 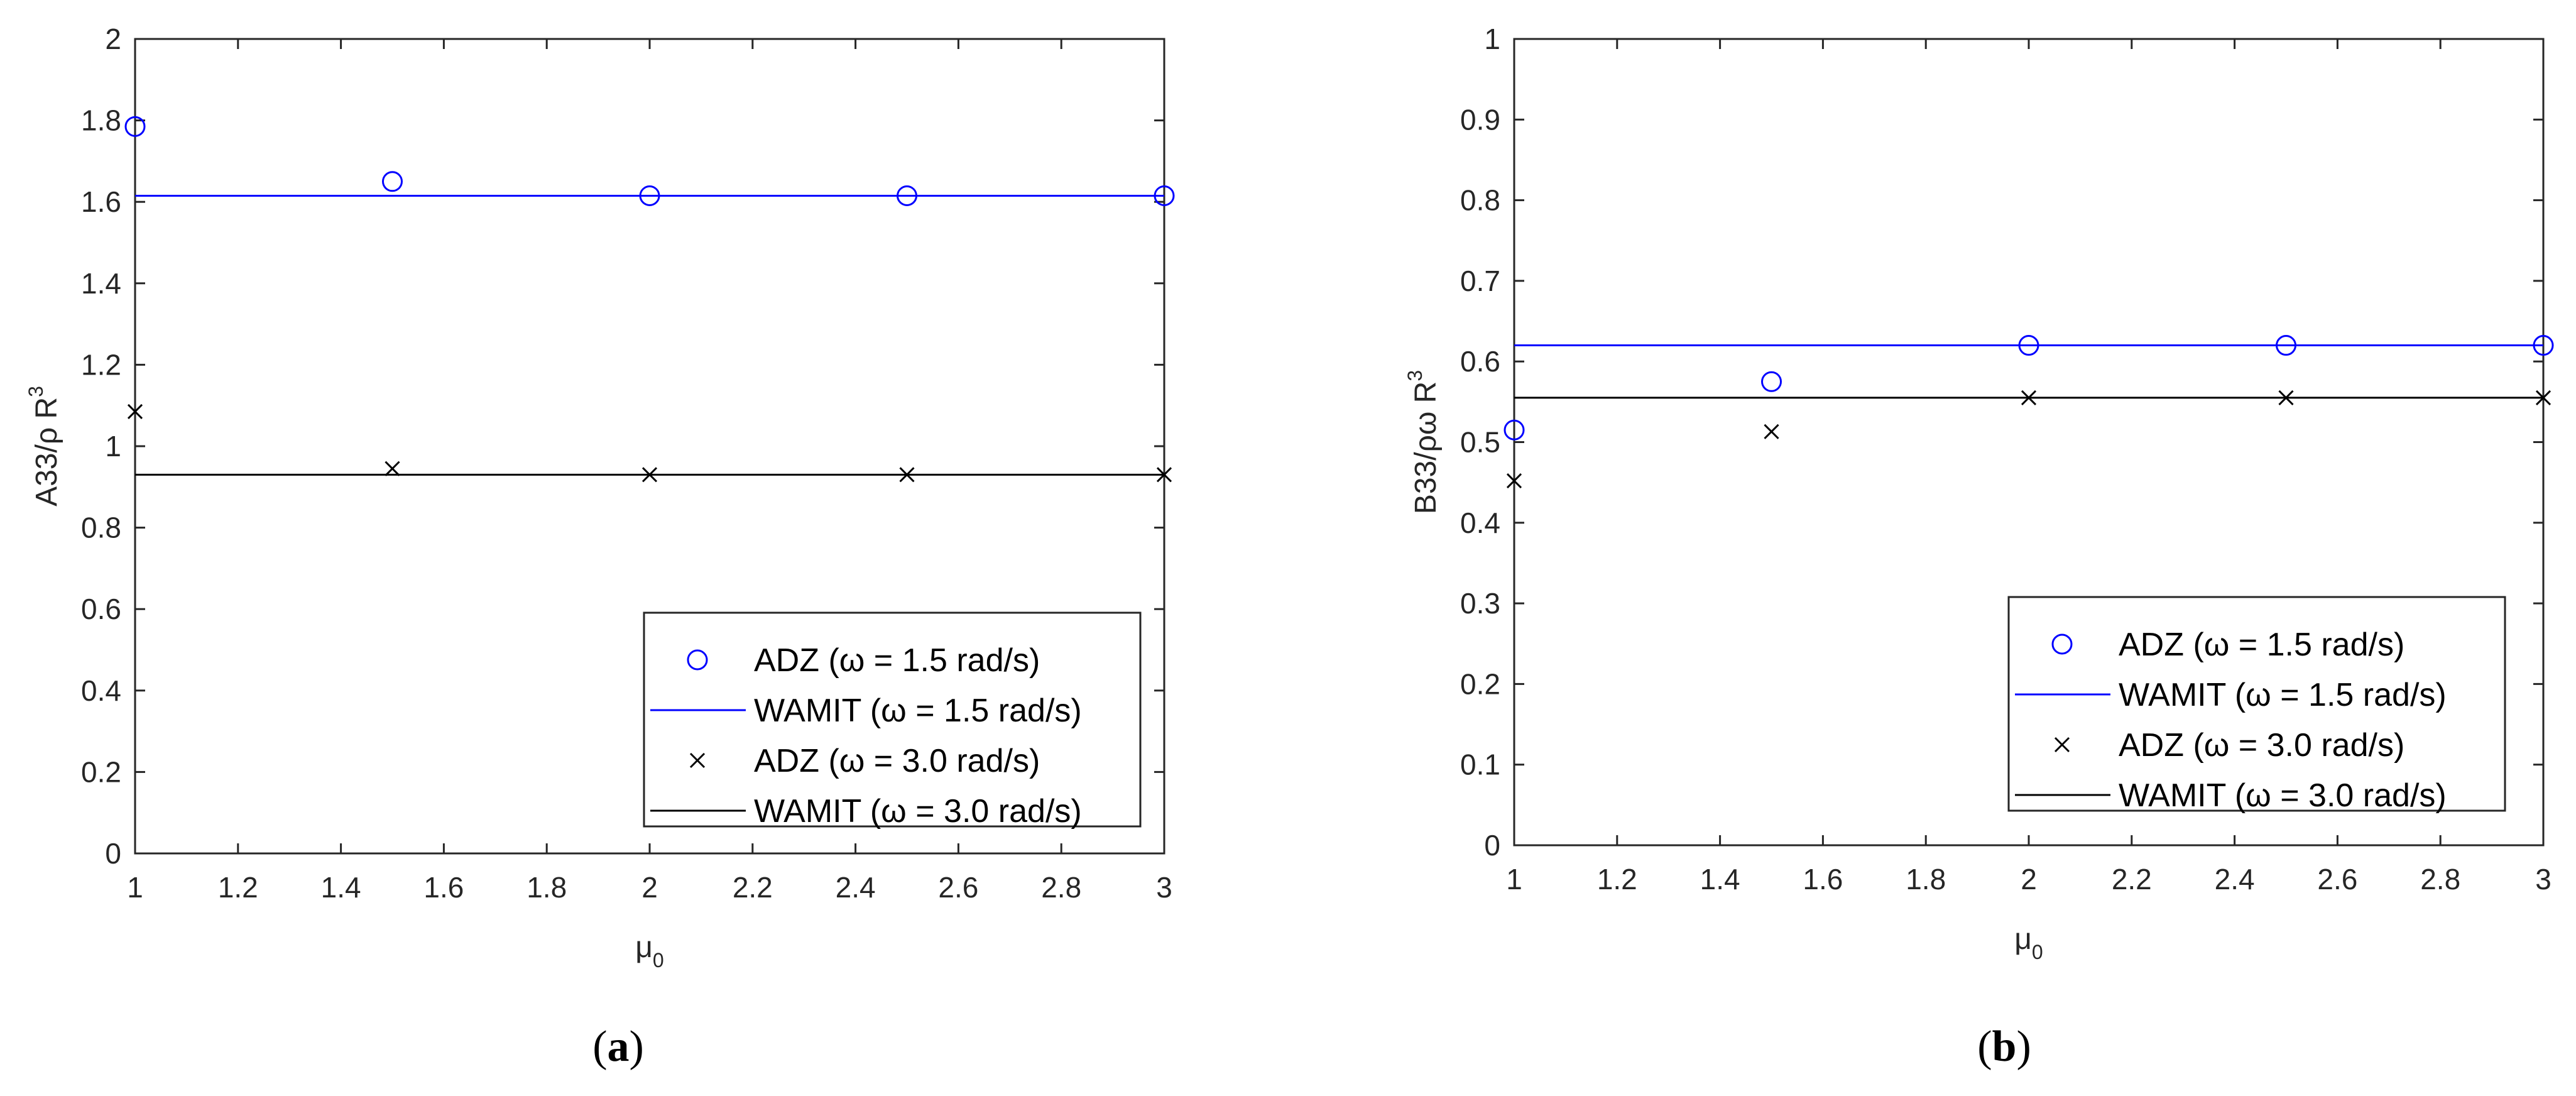 I want to click on y-tick-label: 1.6, so click(x=101, y=201).